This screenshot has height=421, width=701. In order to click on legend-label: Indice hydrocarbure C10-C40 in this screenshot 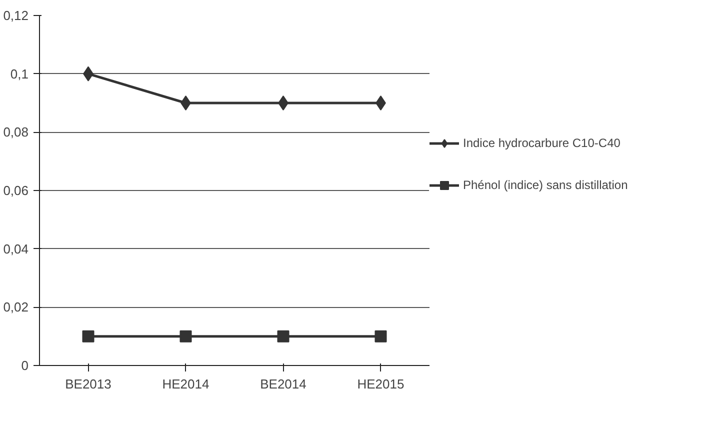, I will do `click(541, 143)`.